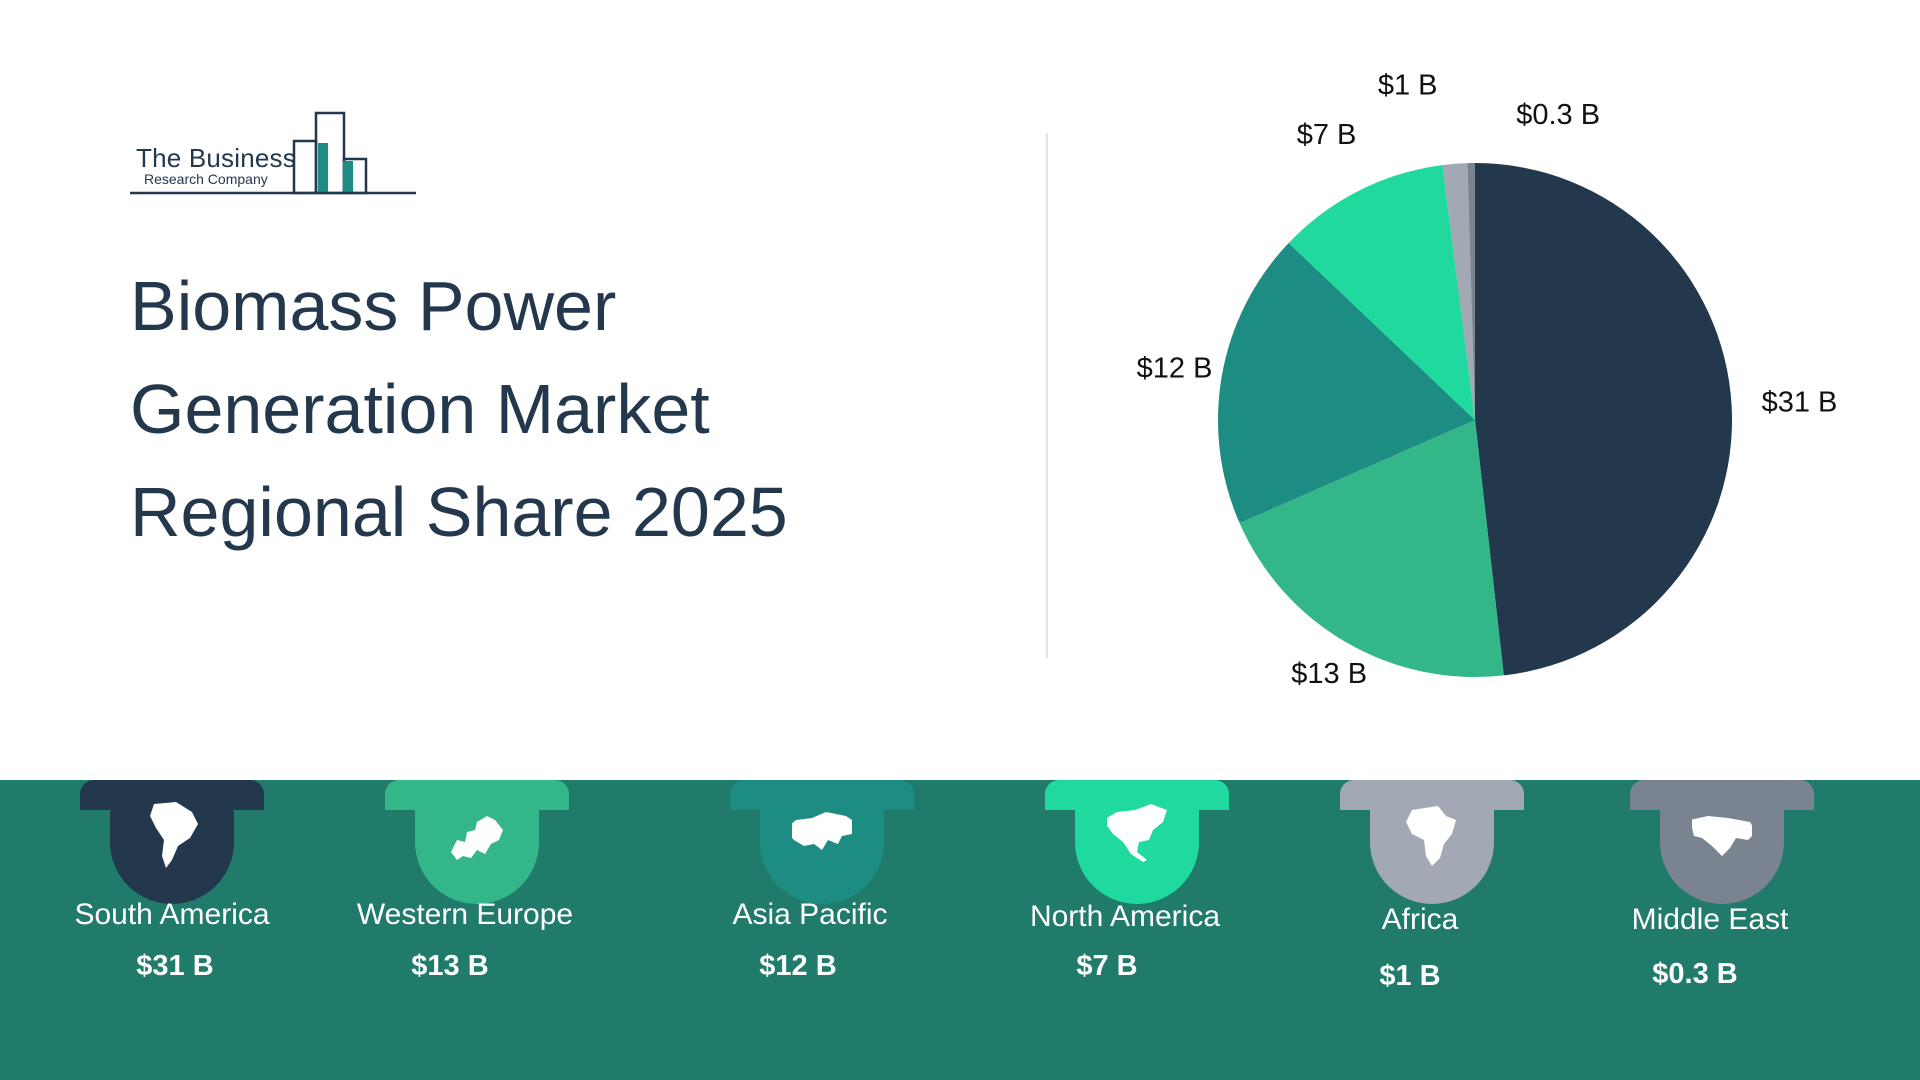  Describe the element at coordinates (1125, 916) in the screenshot. I see `region-name: North America` at that location.